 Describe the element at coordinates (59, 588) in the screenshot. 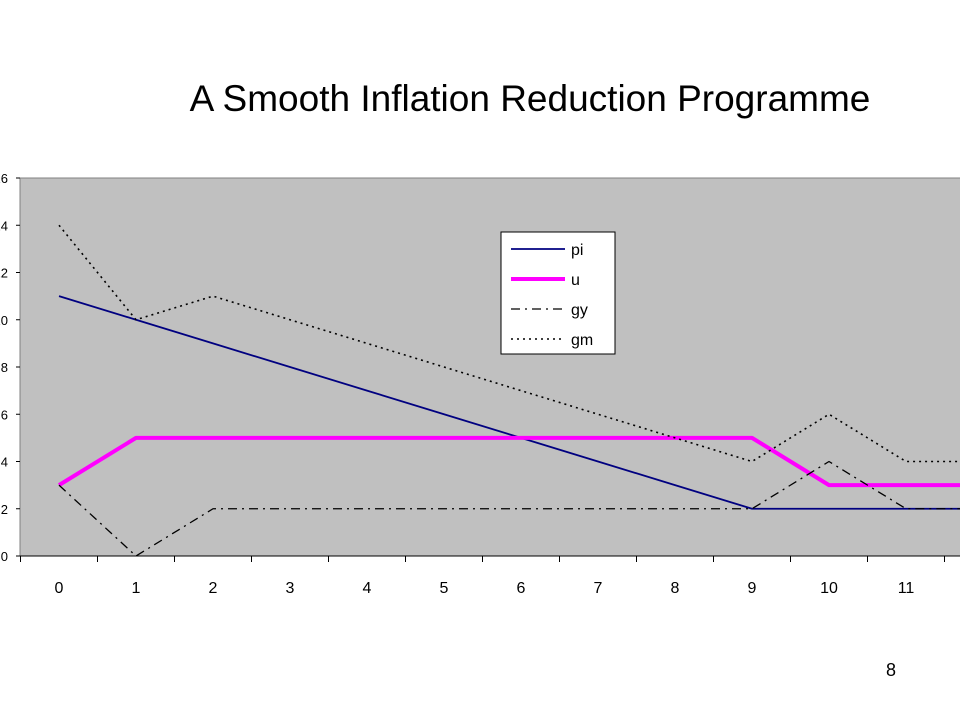

I see `x-tick-label: 0` at that location.